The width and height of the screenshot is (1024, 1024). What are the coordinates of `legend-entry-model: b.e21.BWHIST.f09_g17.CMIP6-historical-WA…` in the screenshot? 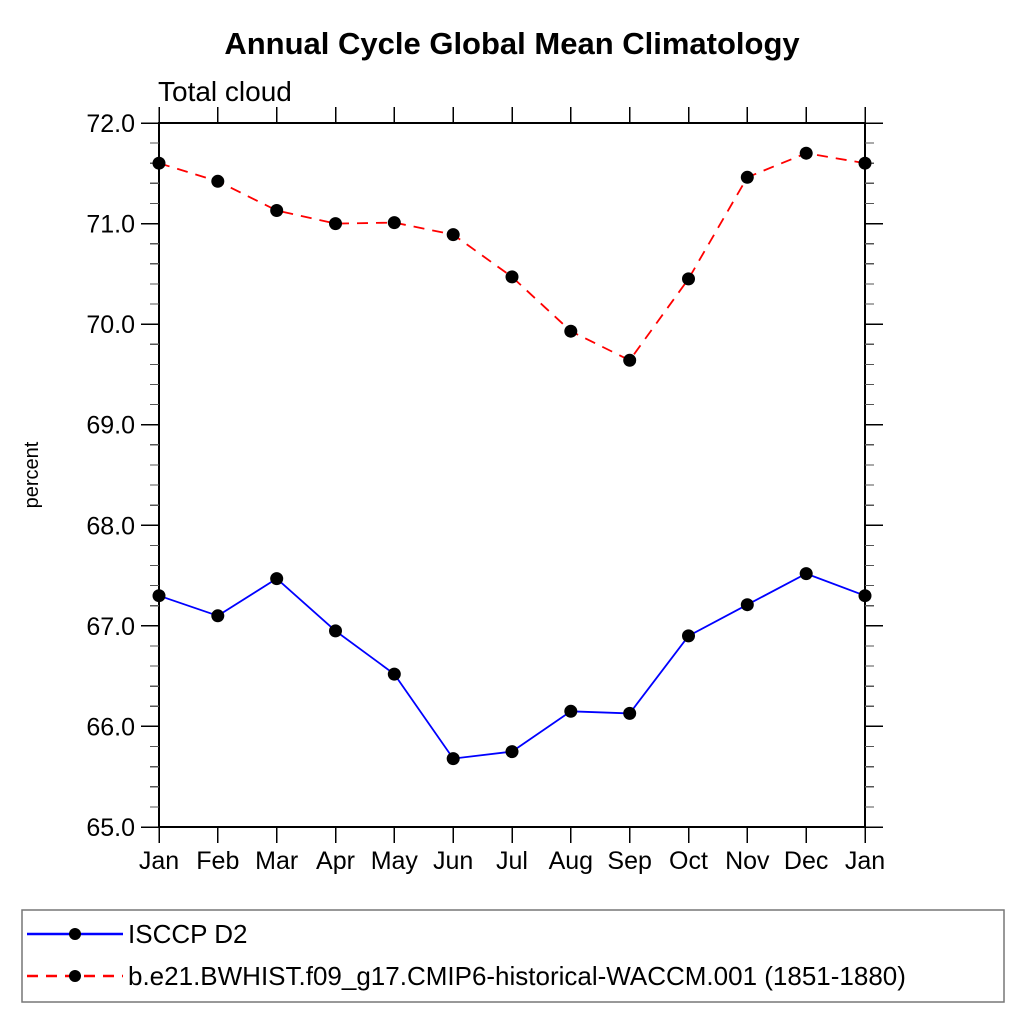 It's located at (466, 976).